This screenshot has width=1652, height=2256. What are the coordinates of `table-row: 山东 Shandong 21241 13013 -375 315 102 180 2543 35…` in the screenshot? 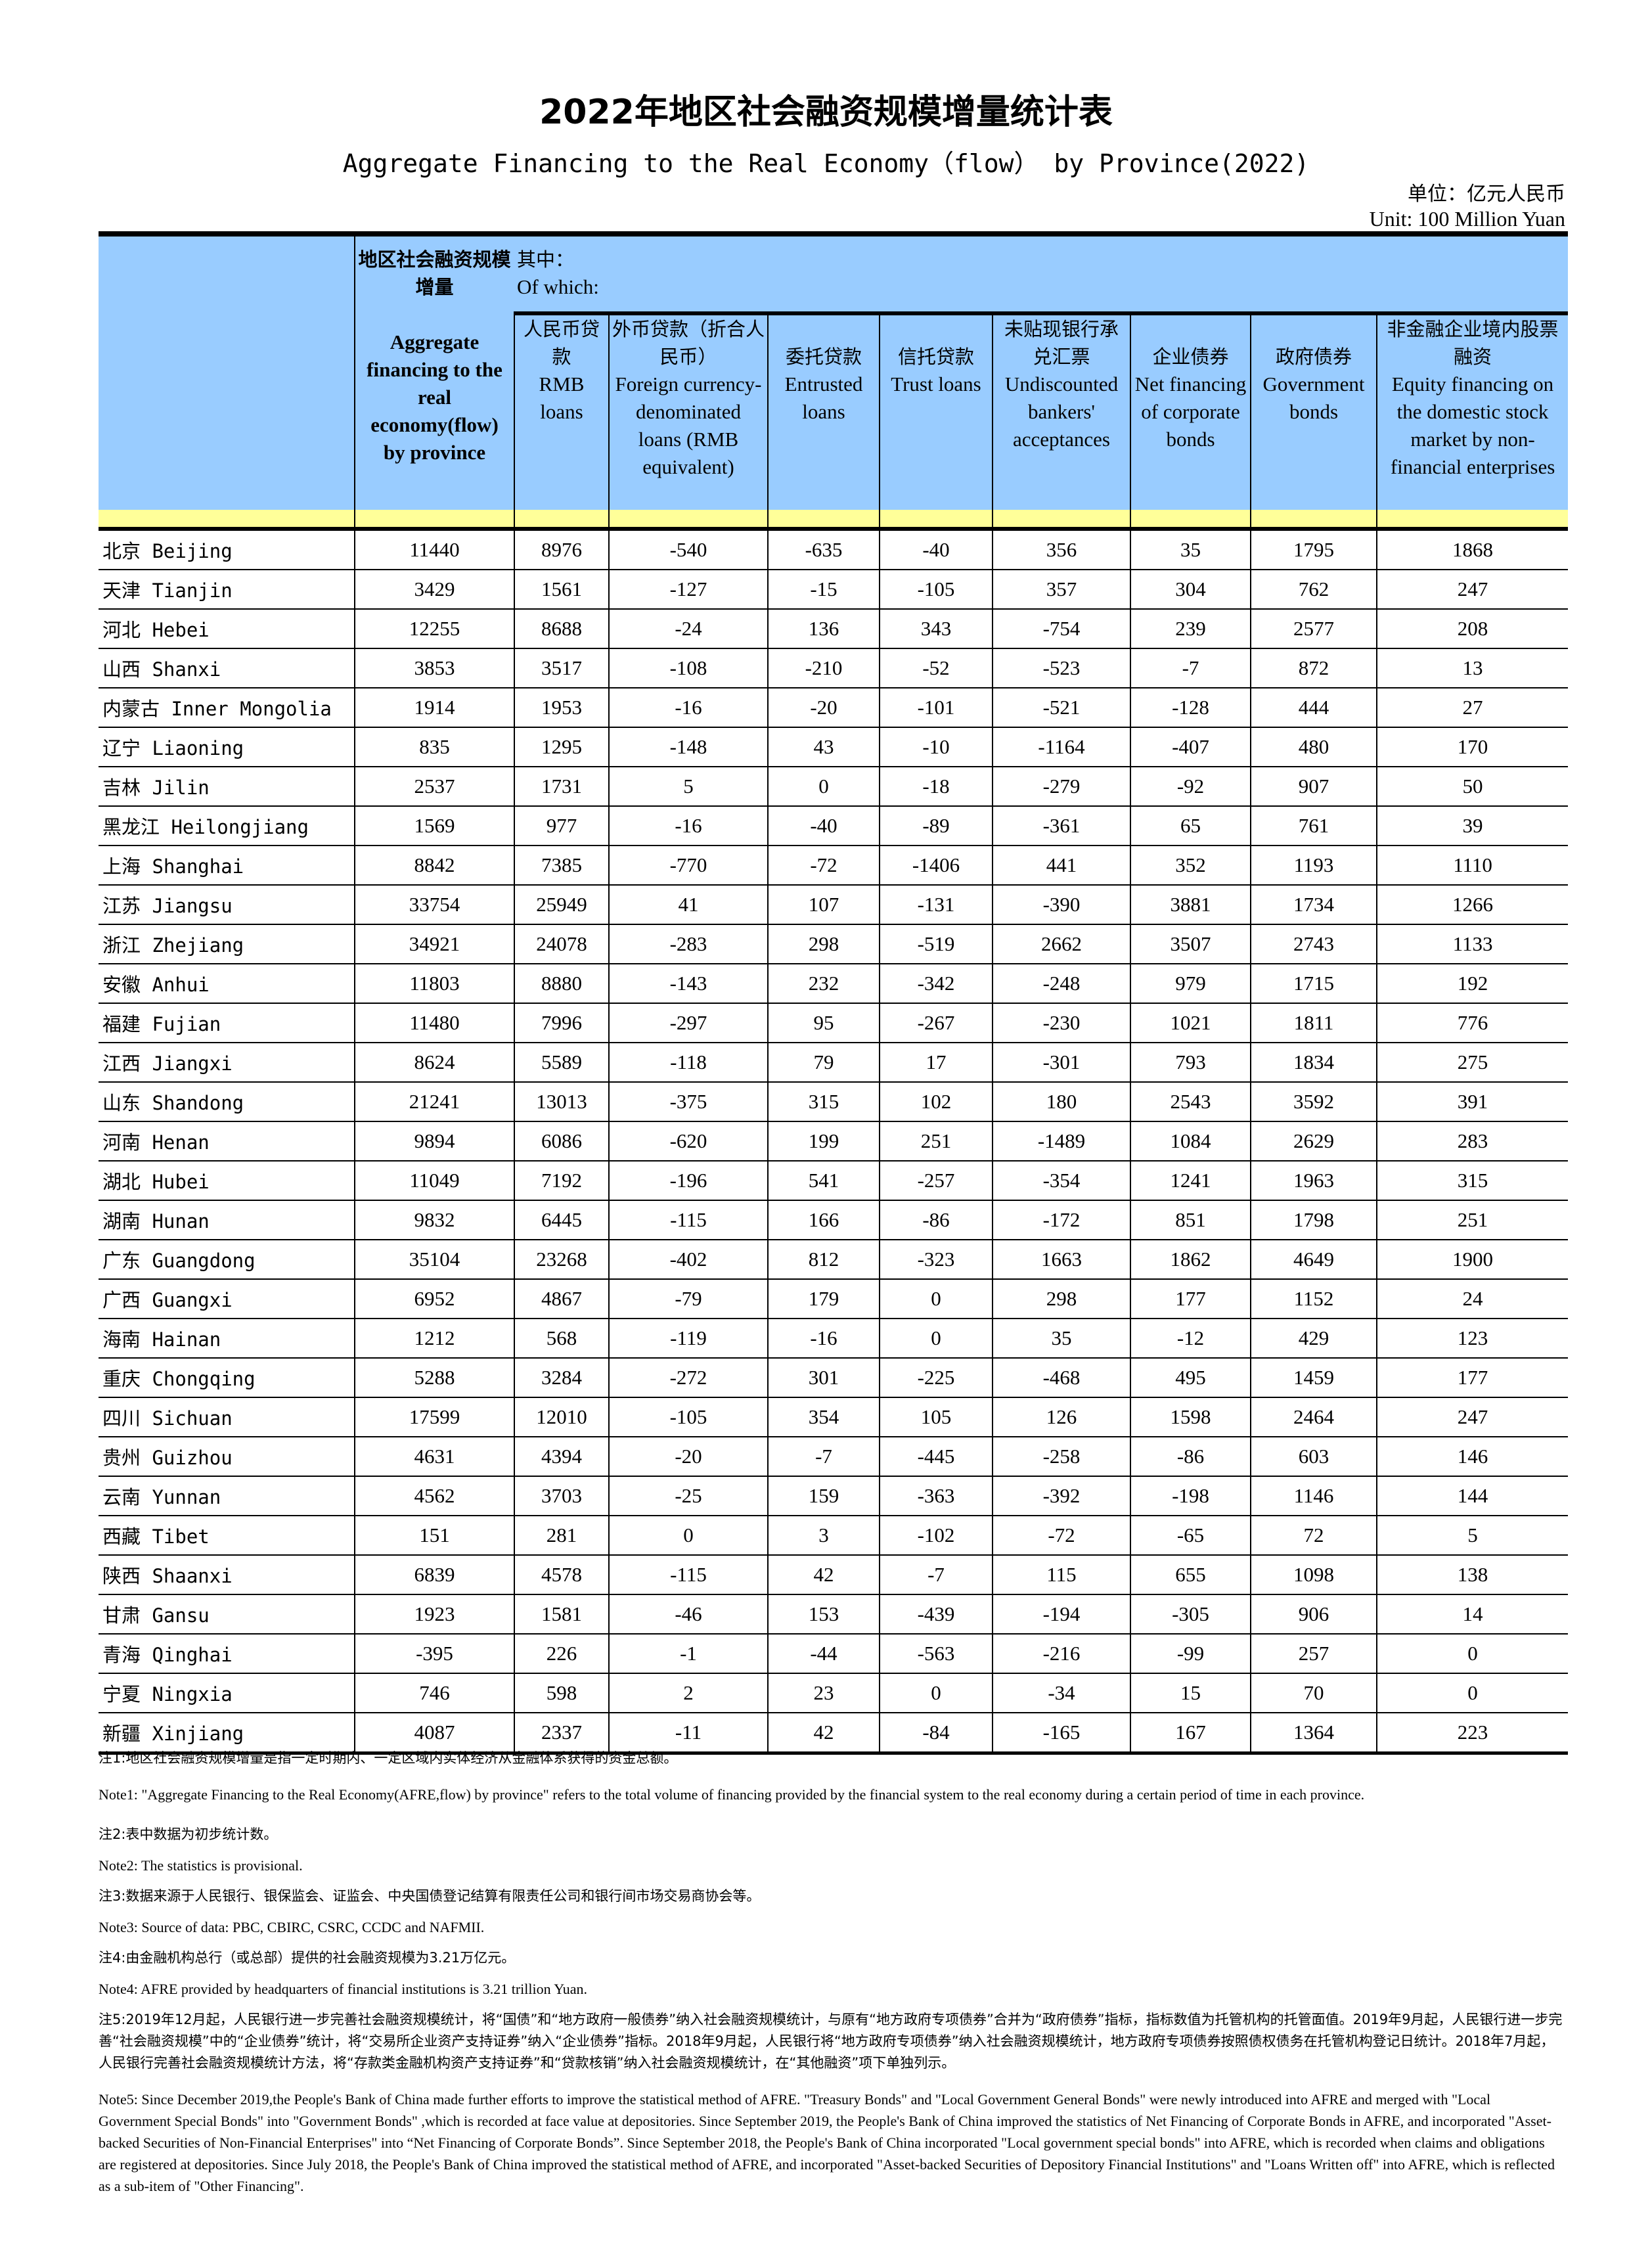 It's located at (834, 1102).